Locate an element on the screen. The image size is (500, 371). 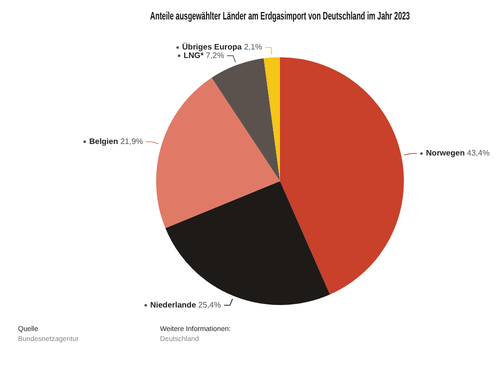
data-label: 25,4% is located at coordinates (209, 305).